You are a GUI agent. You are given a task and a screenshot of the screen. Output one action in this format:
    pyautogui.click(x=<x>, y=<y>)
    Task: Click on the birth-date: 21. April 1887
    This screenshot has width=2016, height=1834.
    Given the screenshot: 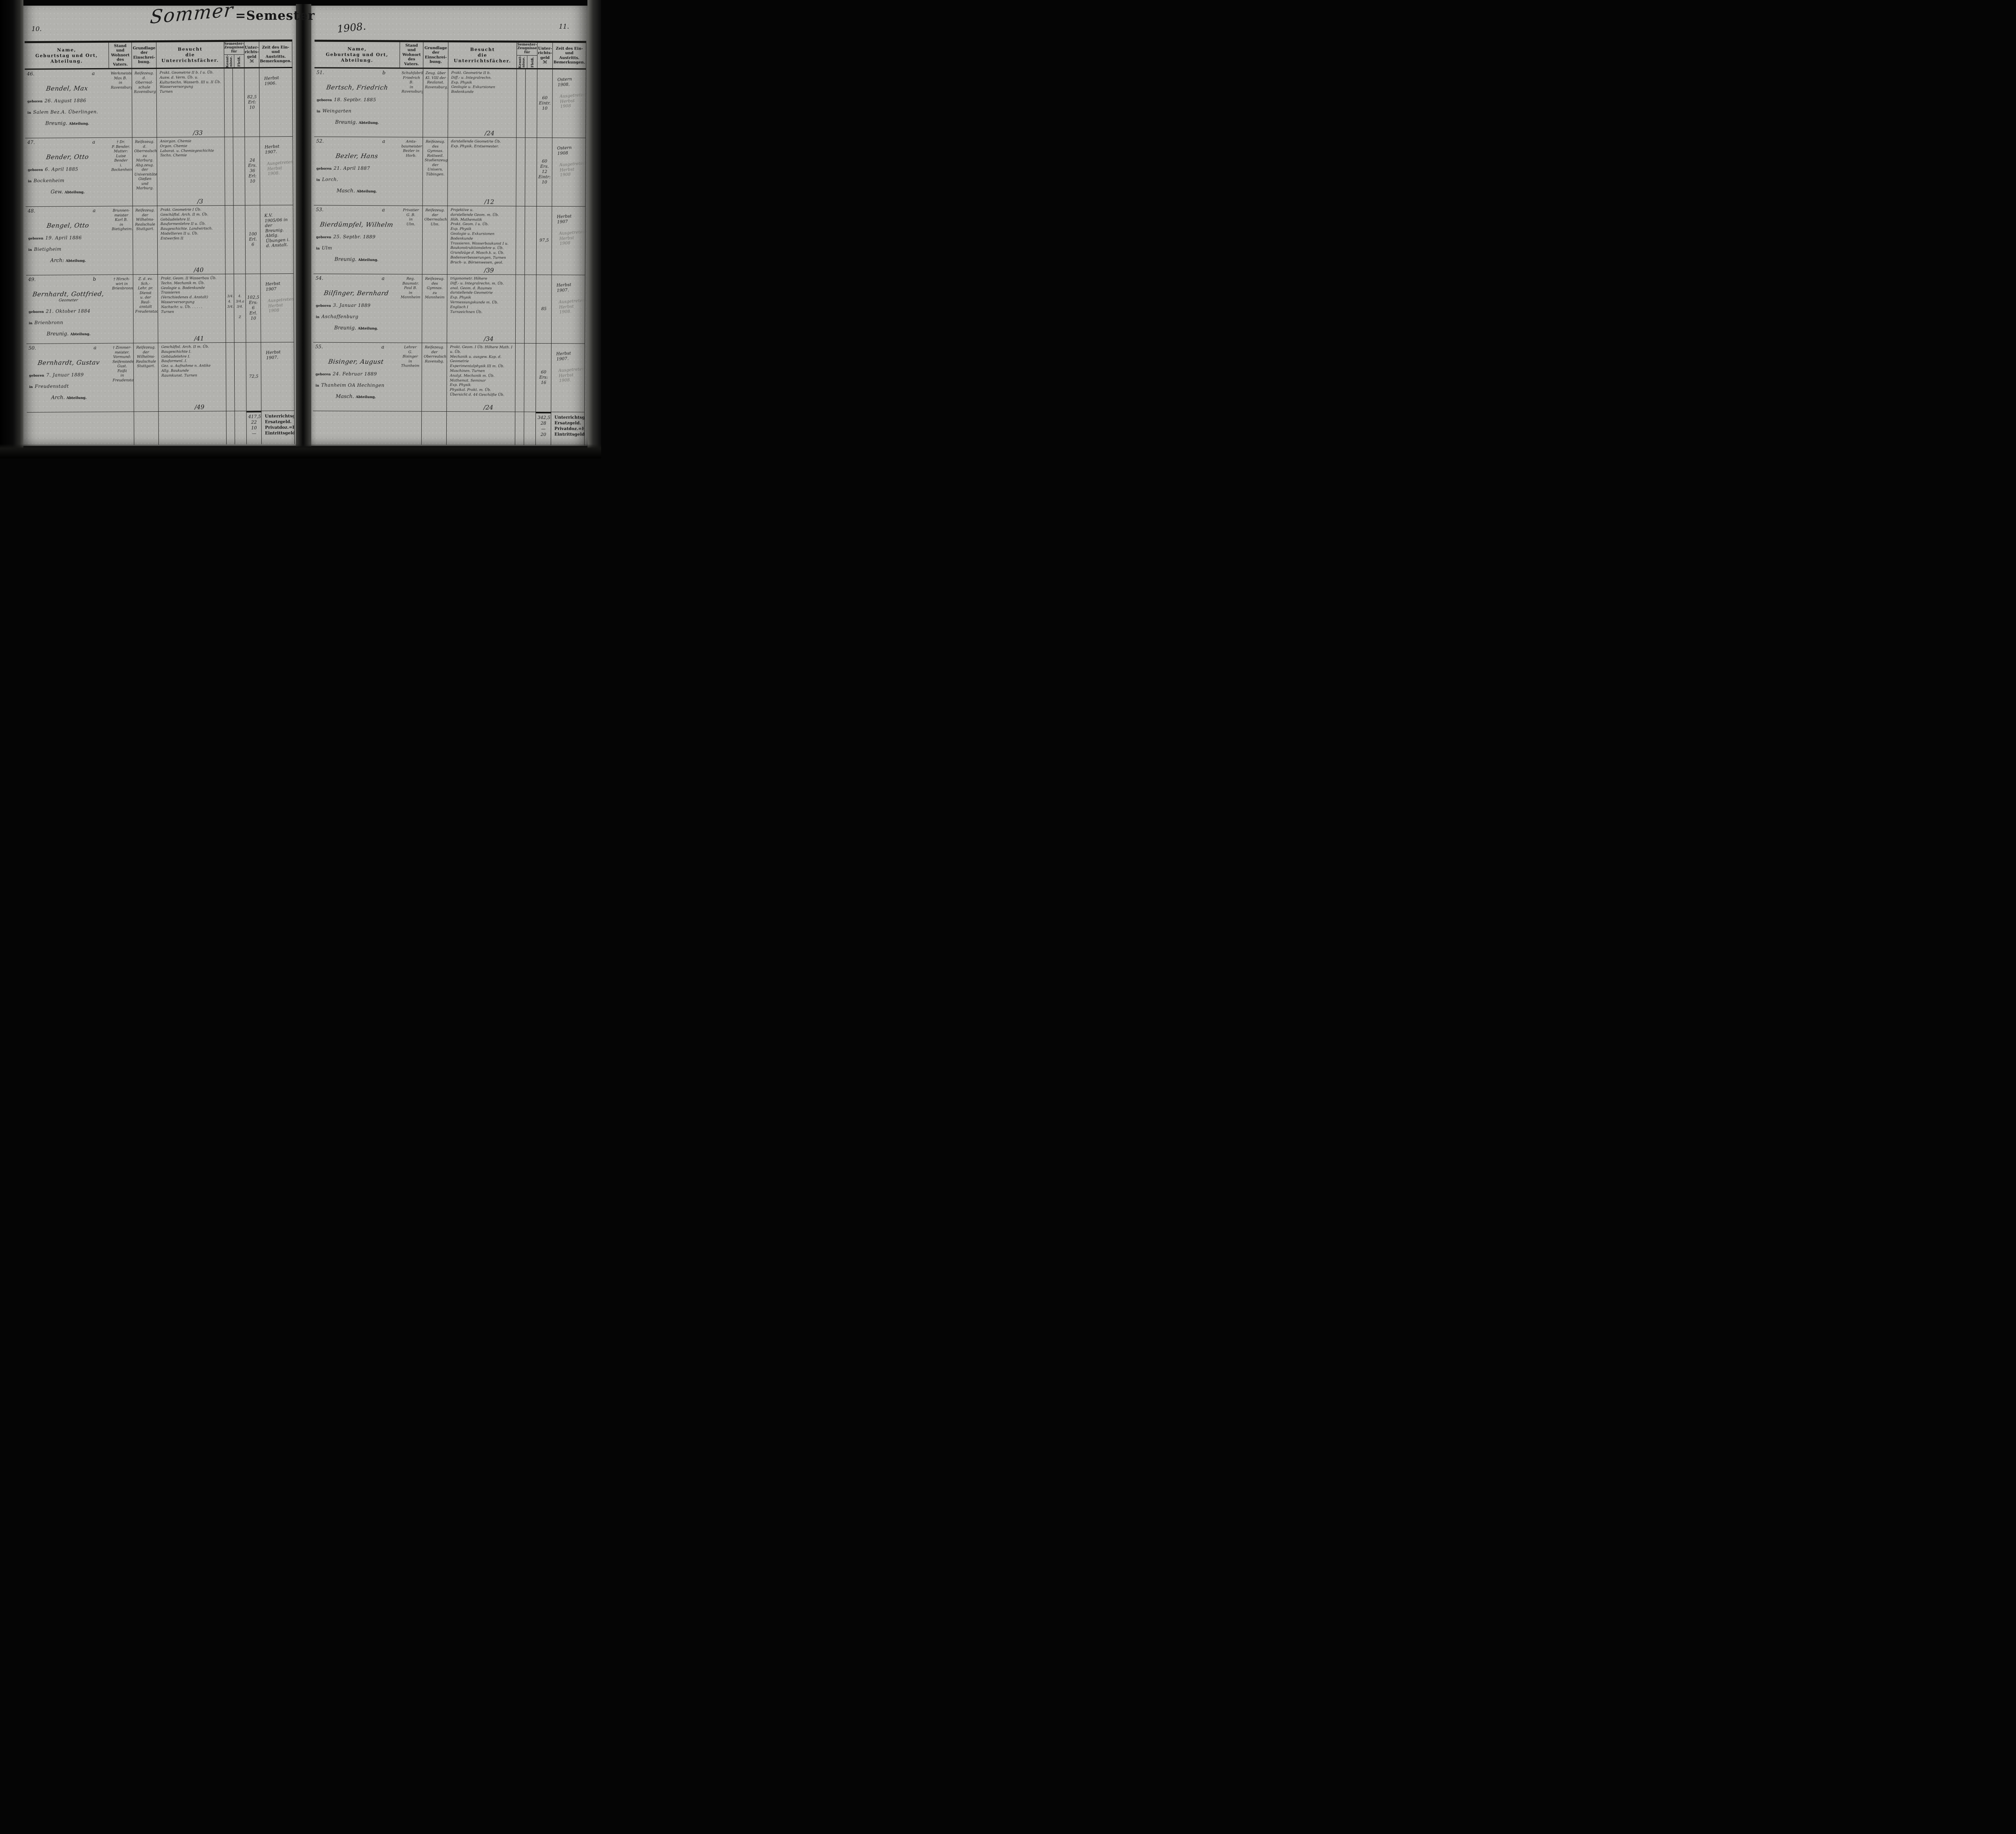 What is the action you would take?
    pyautogui.click(x=352, y=168)
    